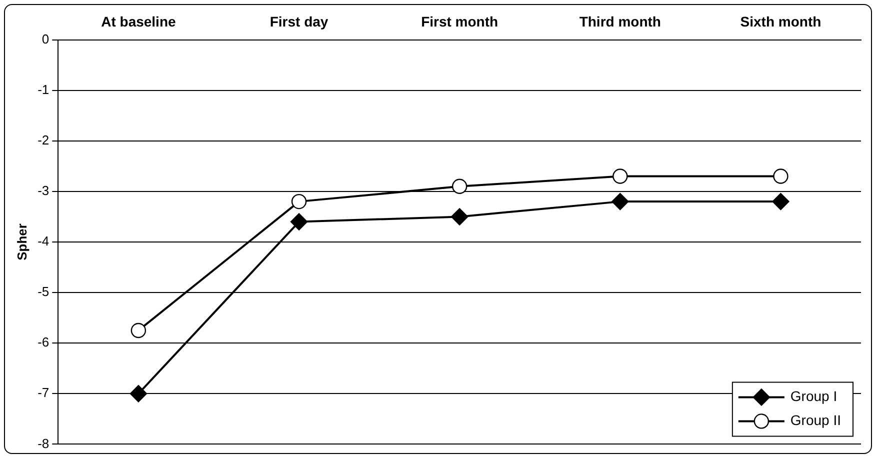 This screenshot has width=880, height=462. Describe the element at coordinates (816, 420) in the screenshot. I see `legend-label: Group II` at that location.